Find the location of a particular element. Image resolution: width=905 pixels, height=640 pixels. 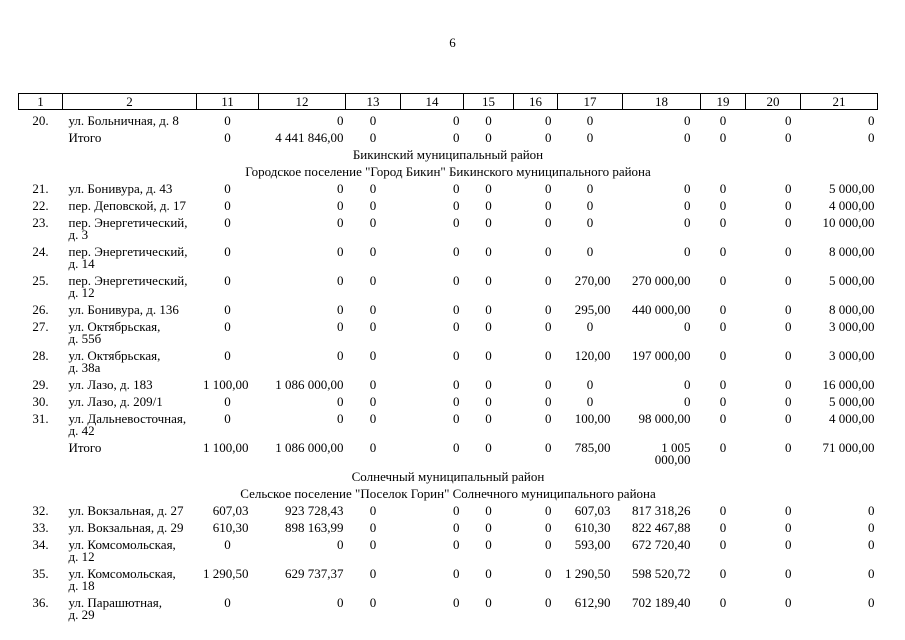

value-cell: 270 000,00 is located at coordinates (661, 280).